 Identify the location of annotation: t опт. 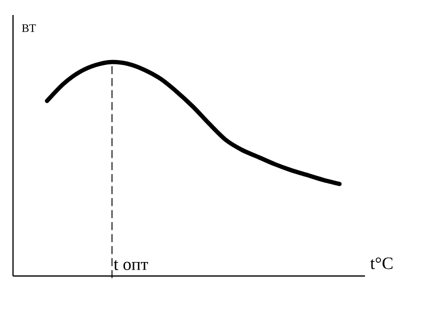
(131, 265).